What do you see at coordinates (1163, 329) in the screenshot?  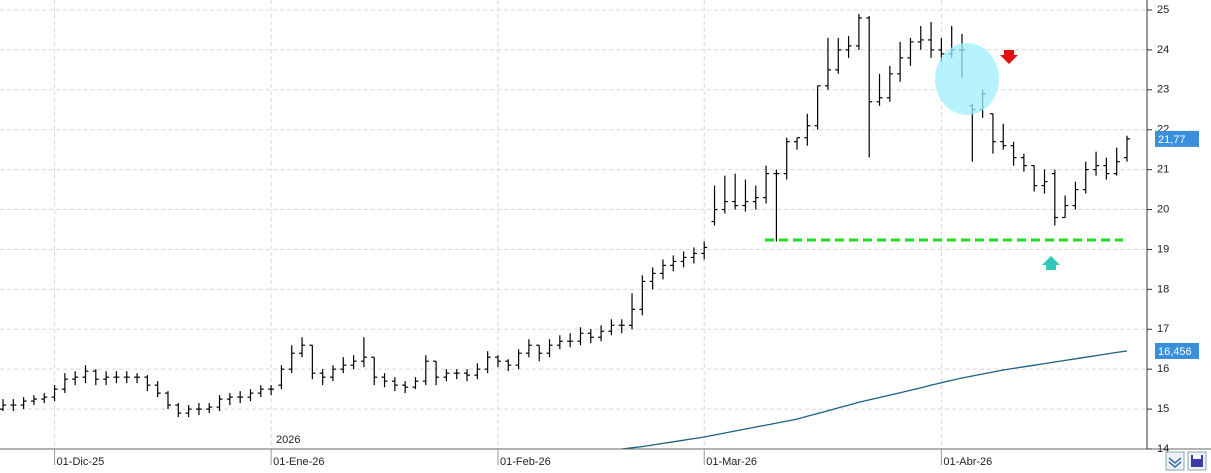 I see `y-tick-label: 17` at bounding box center [1163, 329].